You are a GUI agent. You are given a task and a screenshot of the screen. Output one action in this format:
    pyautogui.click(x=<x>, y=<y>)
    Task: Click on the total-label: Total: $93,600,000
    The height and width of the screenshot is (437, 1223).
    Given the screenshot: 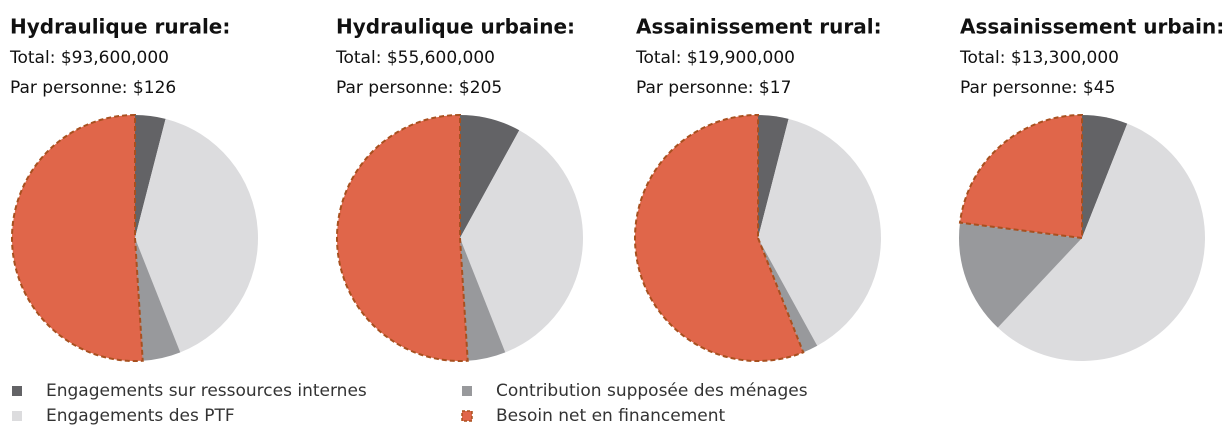 What is the action you would take?
    pyautogui.click(x=89, y=58)
    